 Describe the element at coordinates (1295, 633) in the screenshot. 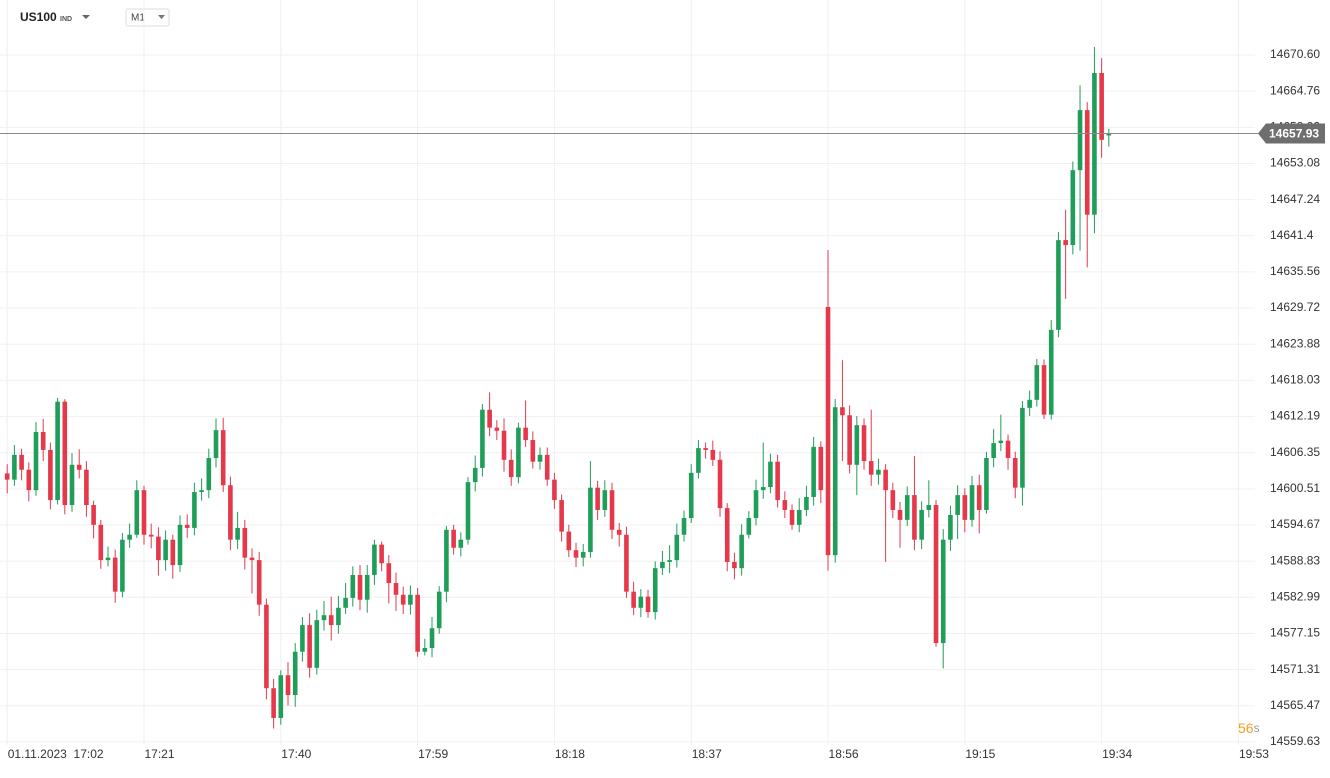

I see `y-tick-label: 14577.15` at that location.